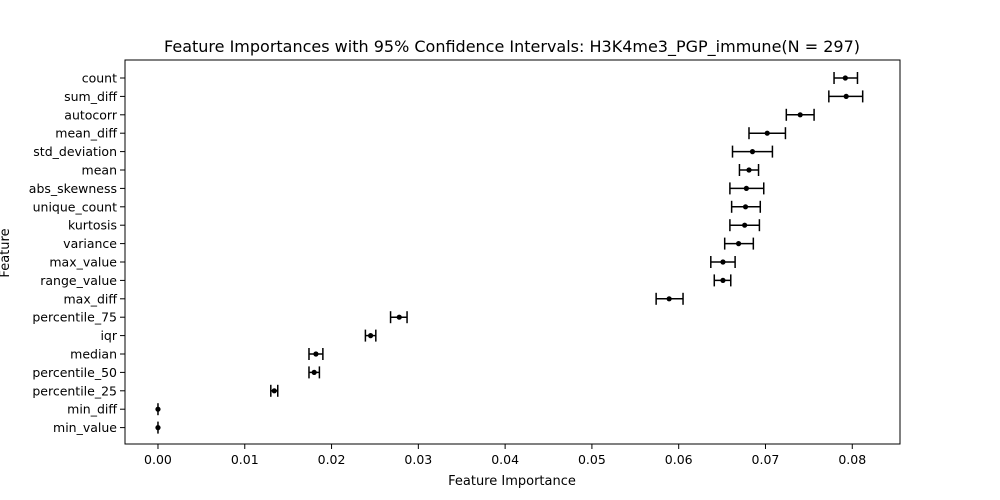 Image resolution: width=1000 pixels, height=500 pixels. Describe the element at coordinates (73, 188) in the screenshot. I see `y-tick-label: abs_skewness` at that location.